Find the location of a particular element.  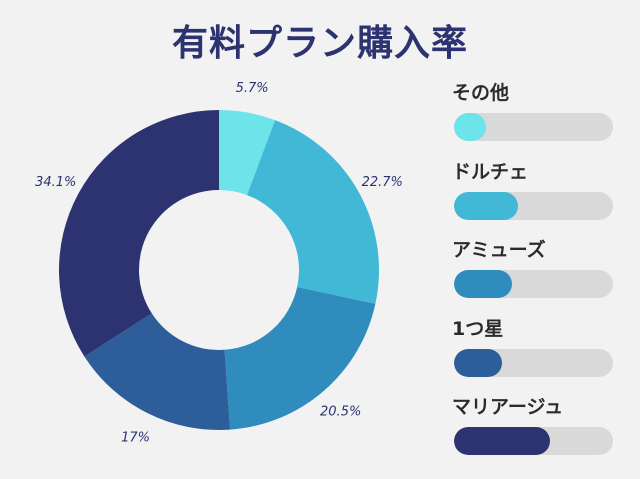

chart-title: 有料プラン購入率 is located at coordinates (319, 43).